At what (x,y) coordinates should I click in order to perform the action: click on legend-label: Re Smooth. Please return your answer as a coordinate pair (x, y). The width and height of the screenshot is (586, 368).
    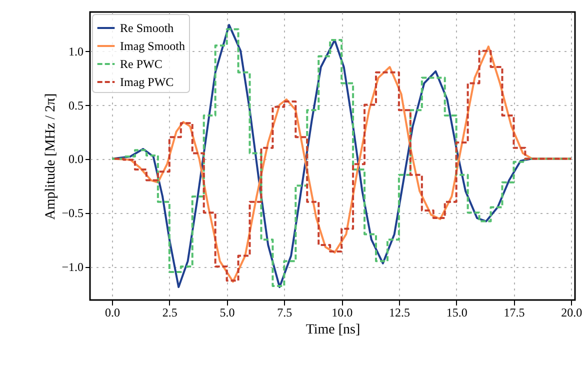
    Looking at the image, I should click on (147, 28).